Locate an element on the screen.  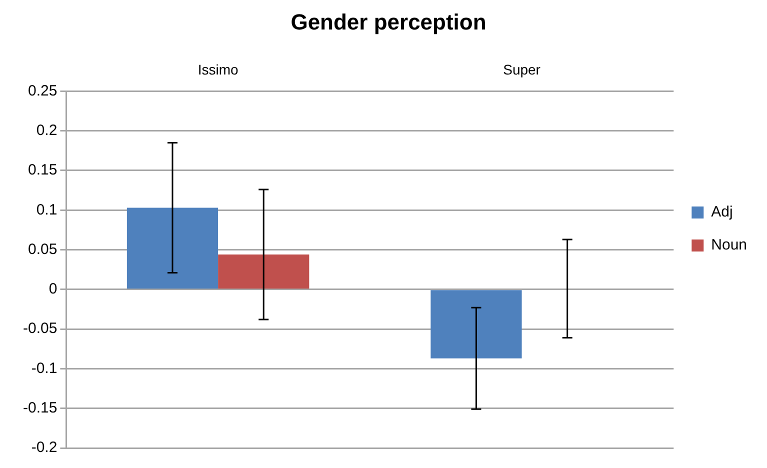
legend-label: Adj is located at coordinates (722, 212).